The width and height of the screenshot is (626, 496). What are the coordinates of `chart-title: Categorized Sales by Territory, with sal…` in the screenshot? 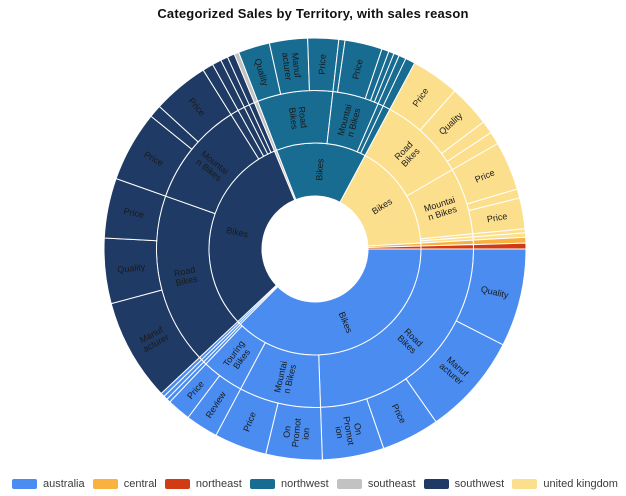 It's located at (313, 13).